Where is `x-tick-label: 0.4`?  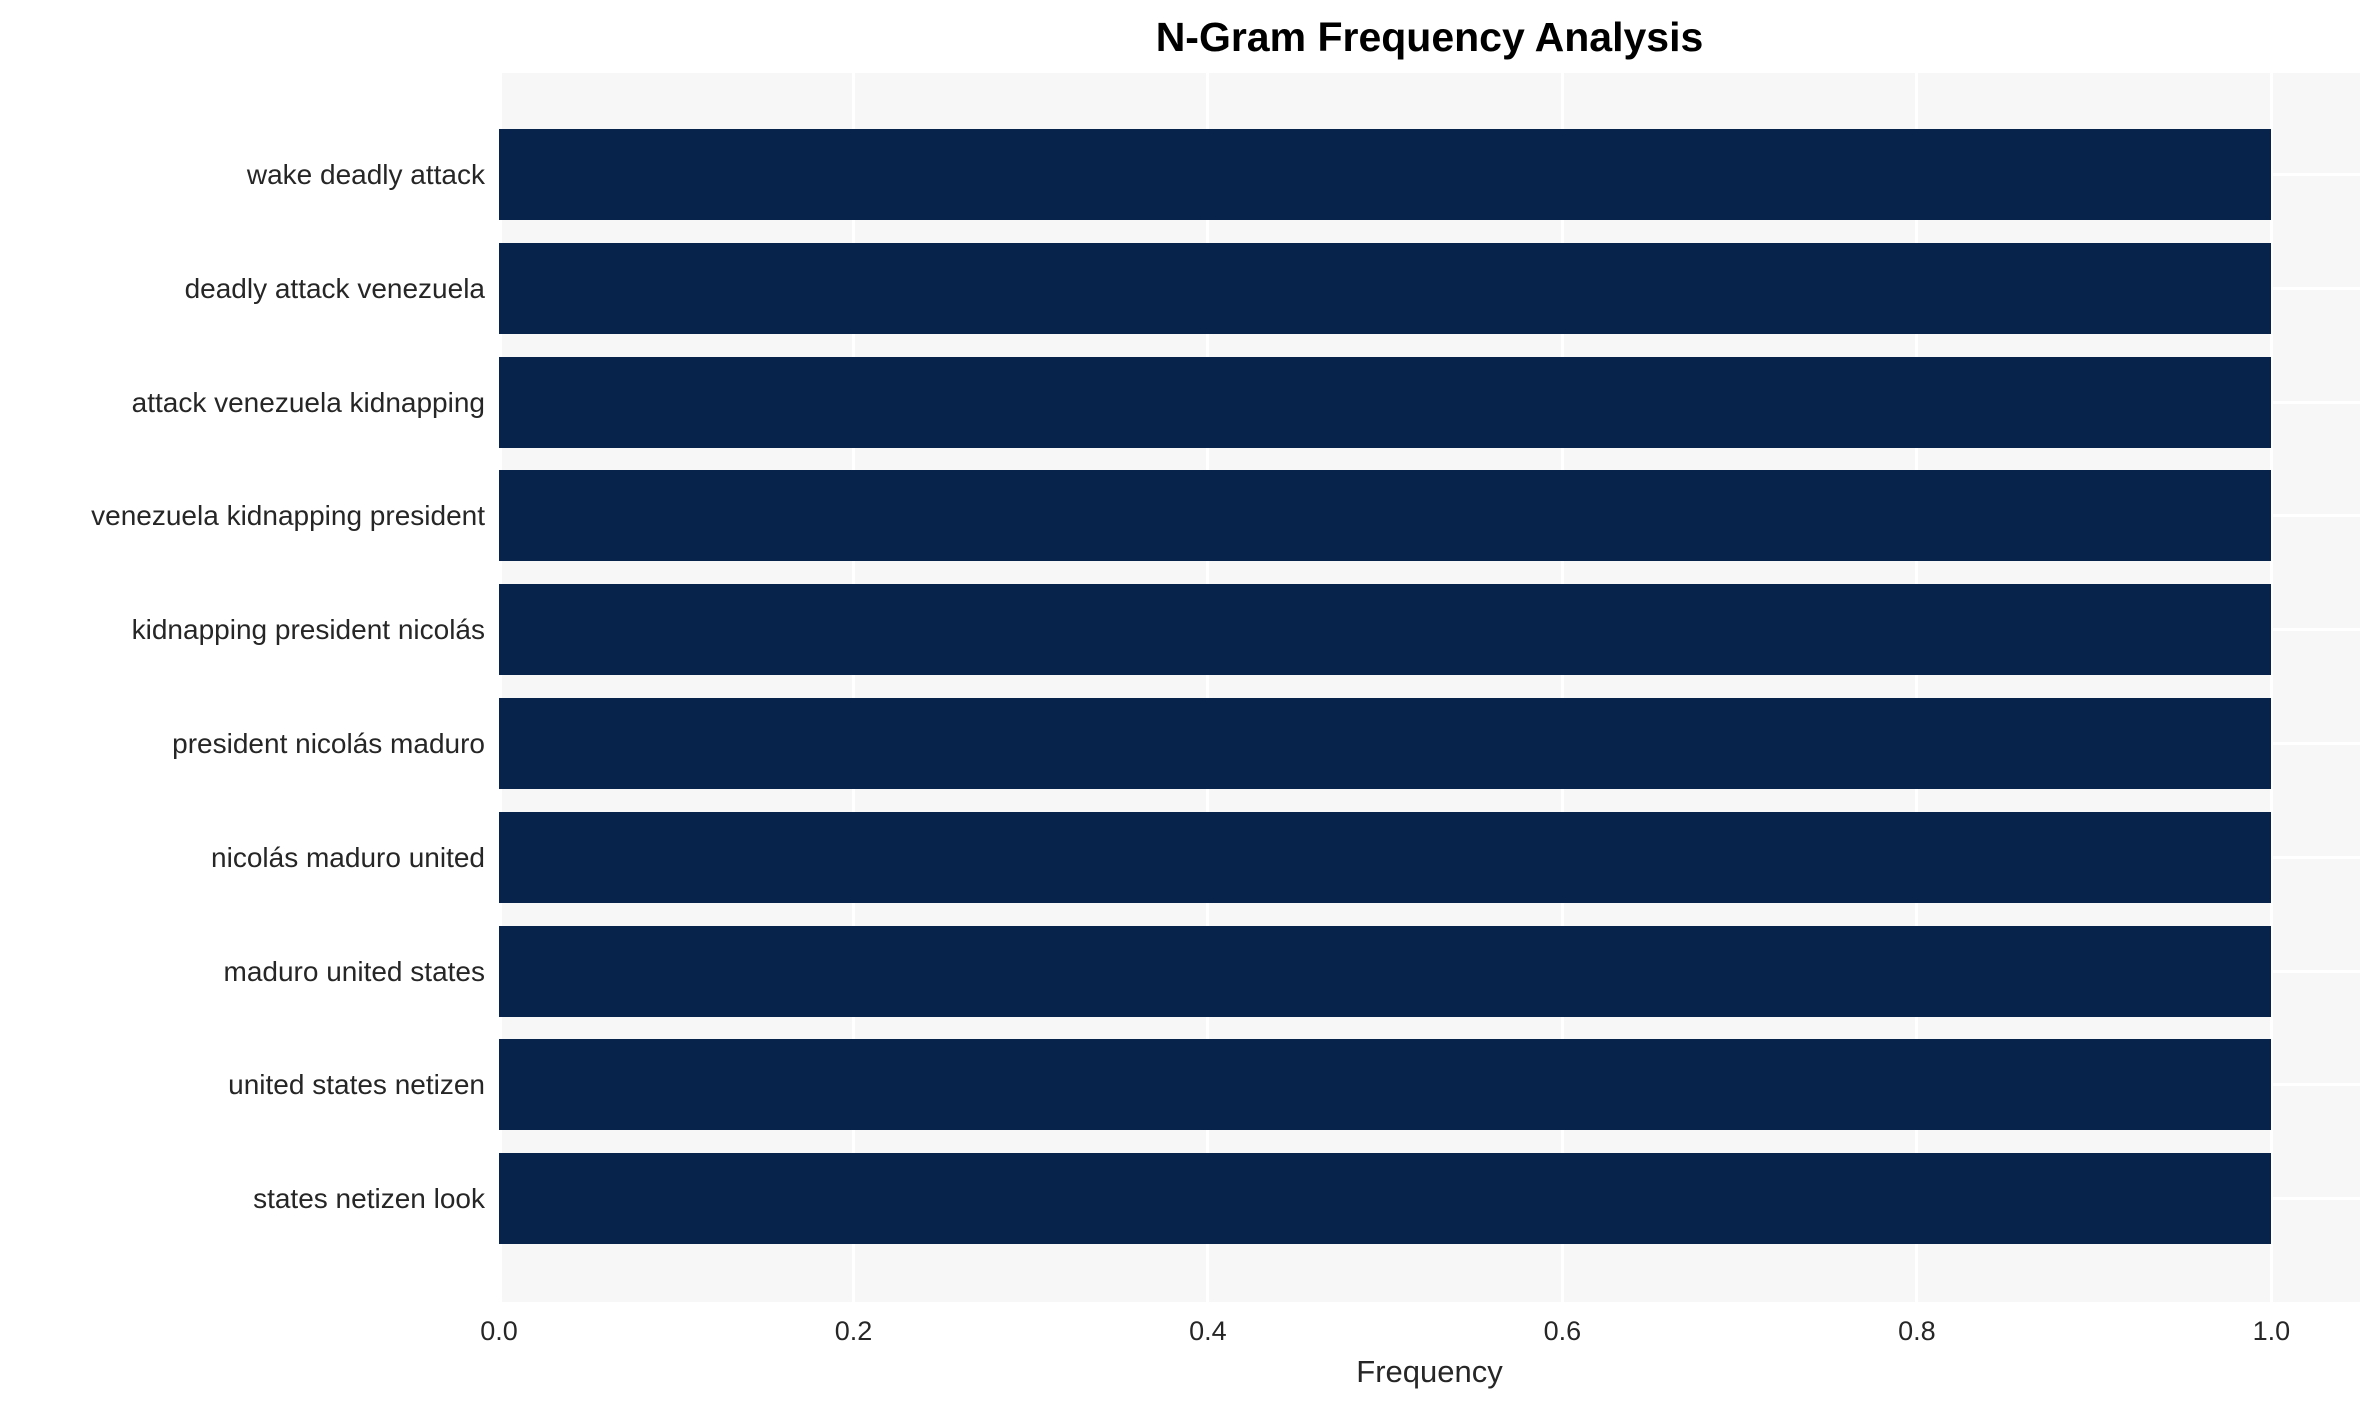
x-tick-label: 0.4 is located at coordinates (1208, 1331).